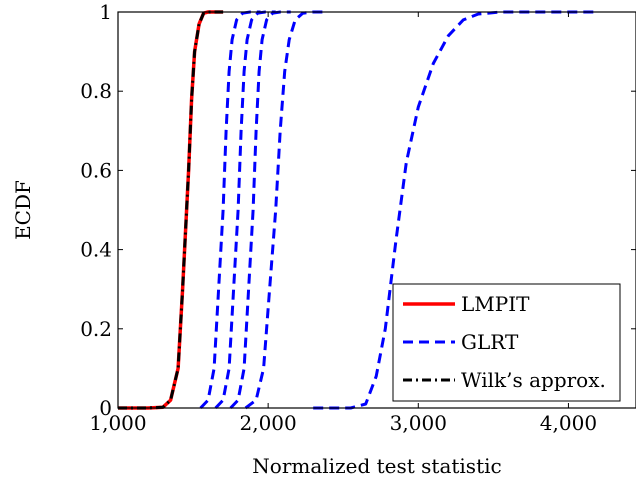 Image resolution: width=636 pixels, height=480 pixels. Describe the element at coordinates (495, 304) in the screenshot. I see `legend-entry-label: LMPIT` at that location.